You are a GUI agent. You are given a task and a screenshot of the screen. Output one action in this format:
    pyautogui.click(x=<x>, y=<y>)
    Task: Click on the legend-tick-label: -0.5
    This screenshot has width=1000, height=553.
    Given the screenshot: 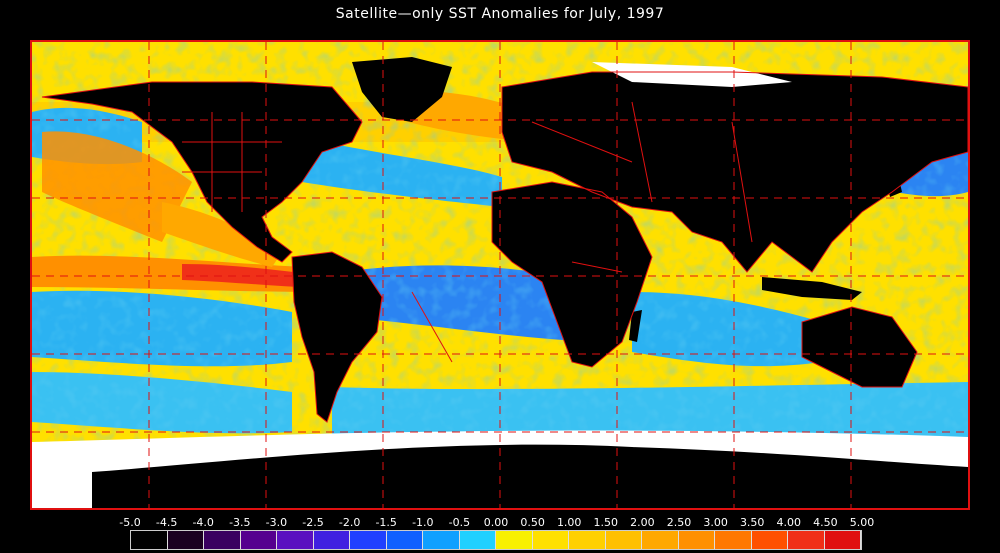 What is the action you would take?
    pyautogui.click(x=459, y=522)
    